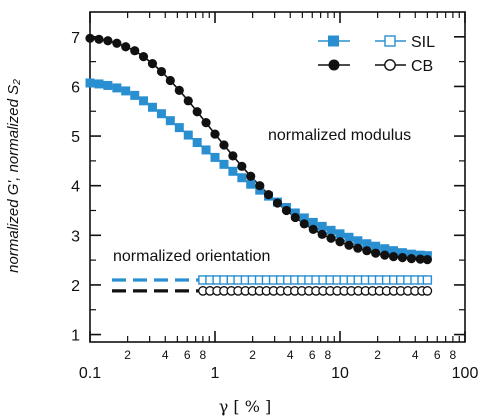 Image resolution: width=495 pixels, height=418 pixels. I want to click on data-point-cb-orientation, so click(427, 291).